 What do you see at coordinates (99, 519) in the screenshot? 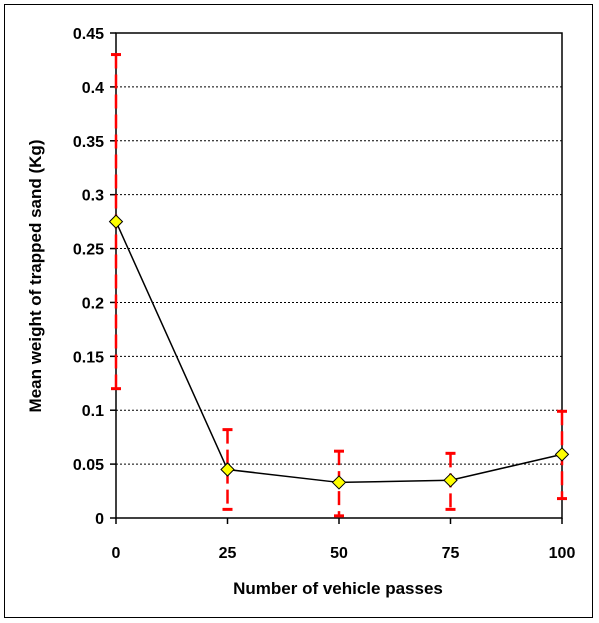
I see `y-tick-label: 0` at bounding box center [99, 519].